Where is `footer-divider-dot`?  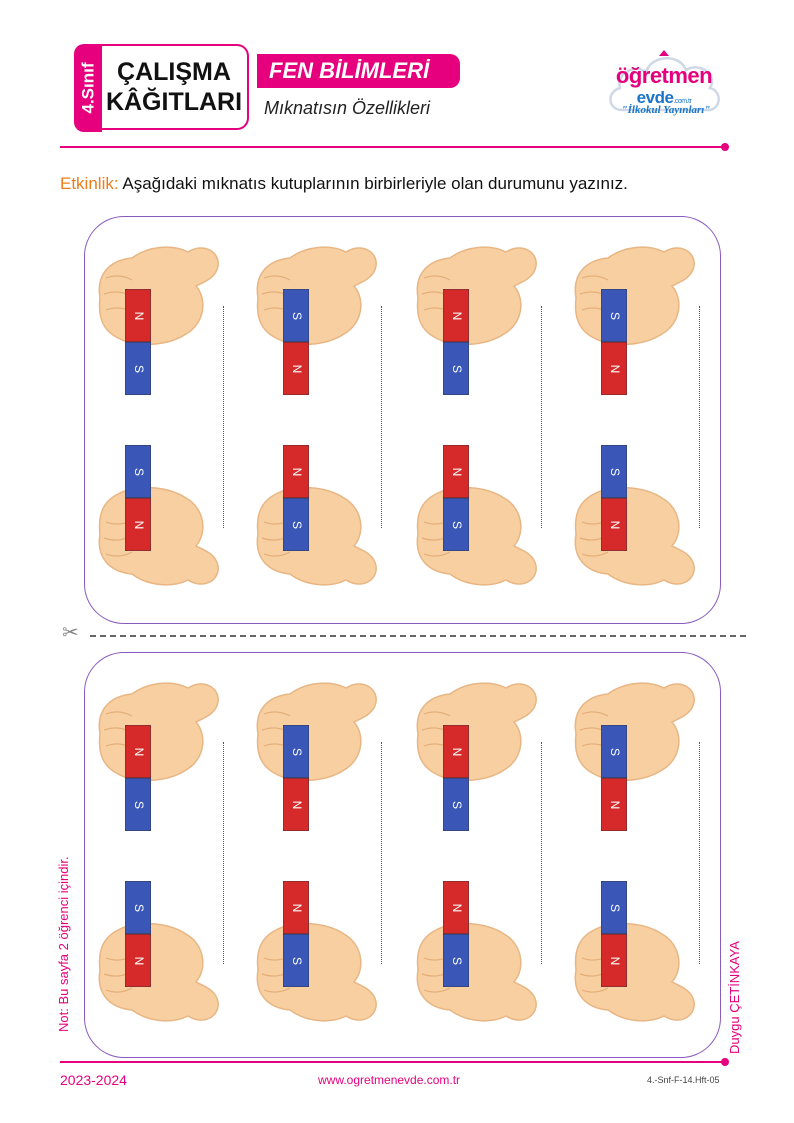
footer-divider-dot is located at coordinates (725, 1062).